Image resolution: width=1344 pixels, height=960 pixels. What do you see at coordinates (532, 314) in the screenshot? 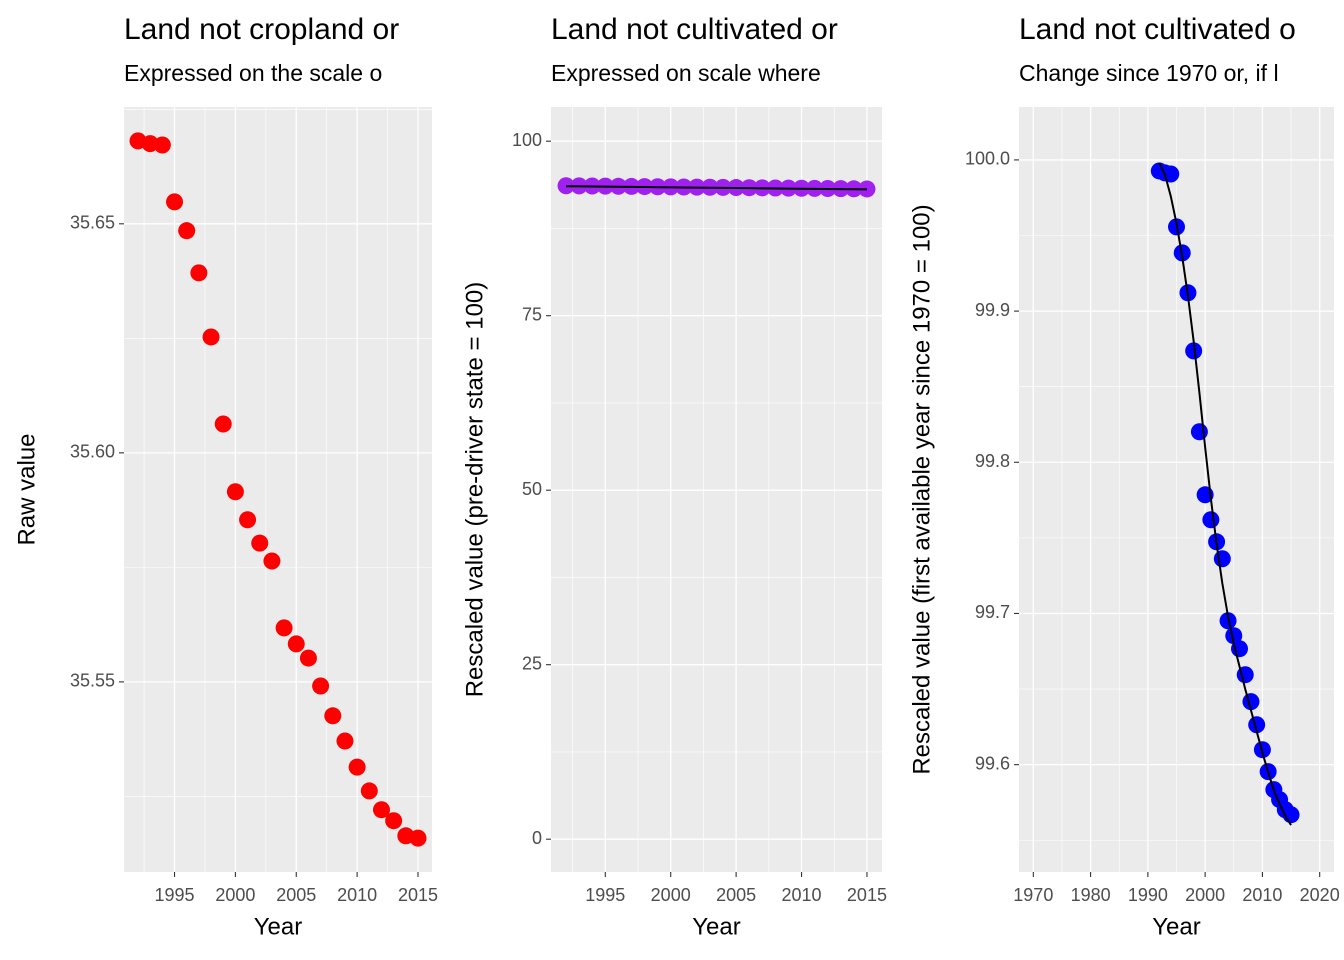
I see `y-tick-label: 75` at bounding box center [532, 314].